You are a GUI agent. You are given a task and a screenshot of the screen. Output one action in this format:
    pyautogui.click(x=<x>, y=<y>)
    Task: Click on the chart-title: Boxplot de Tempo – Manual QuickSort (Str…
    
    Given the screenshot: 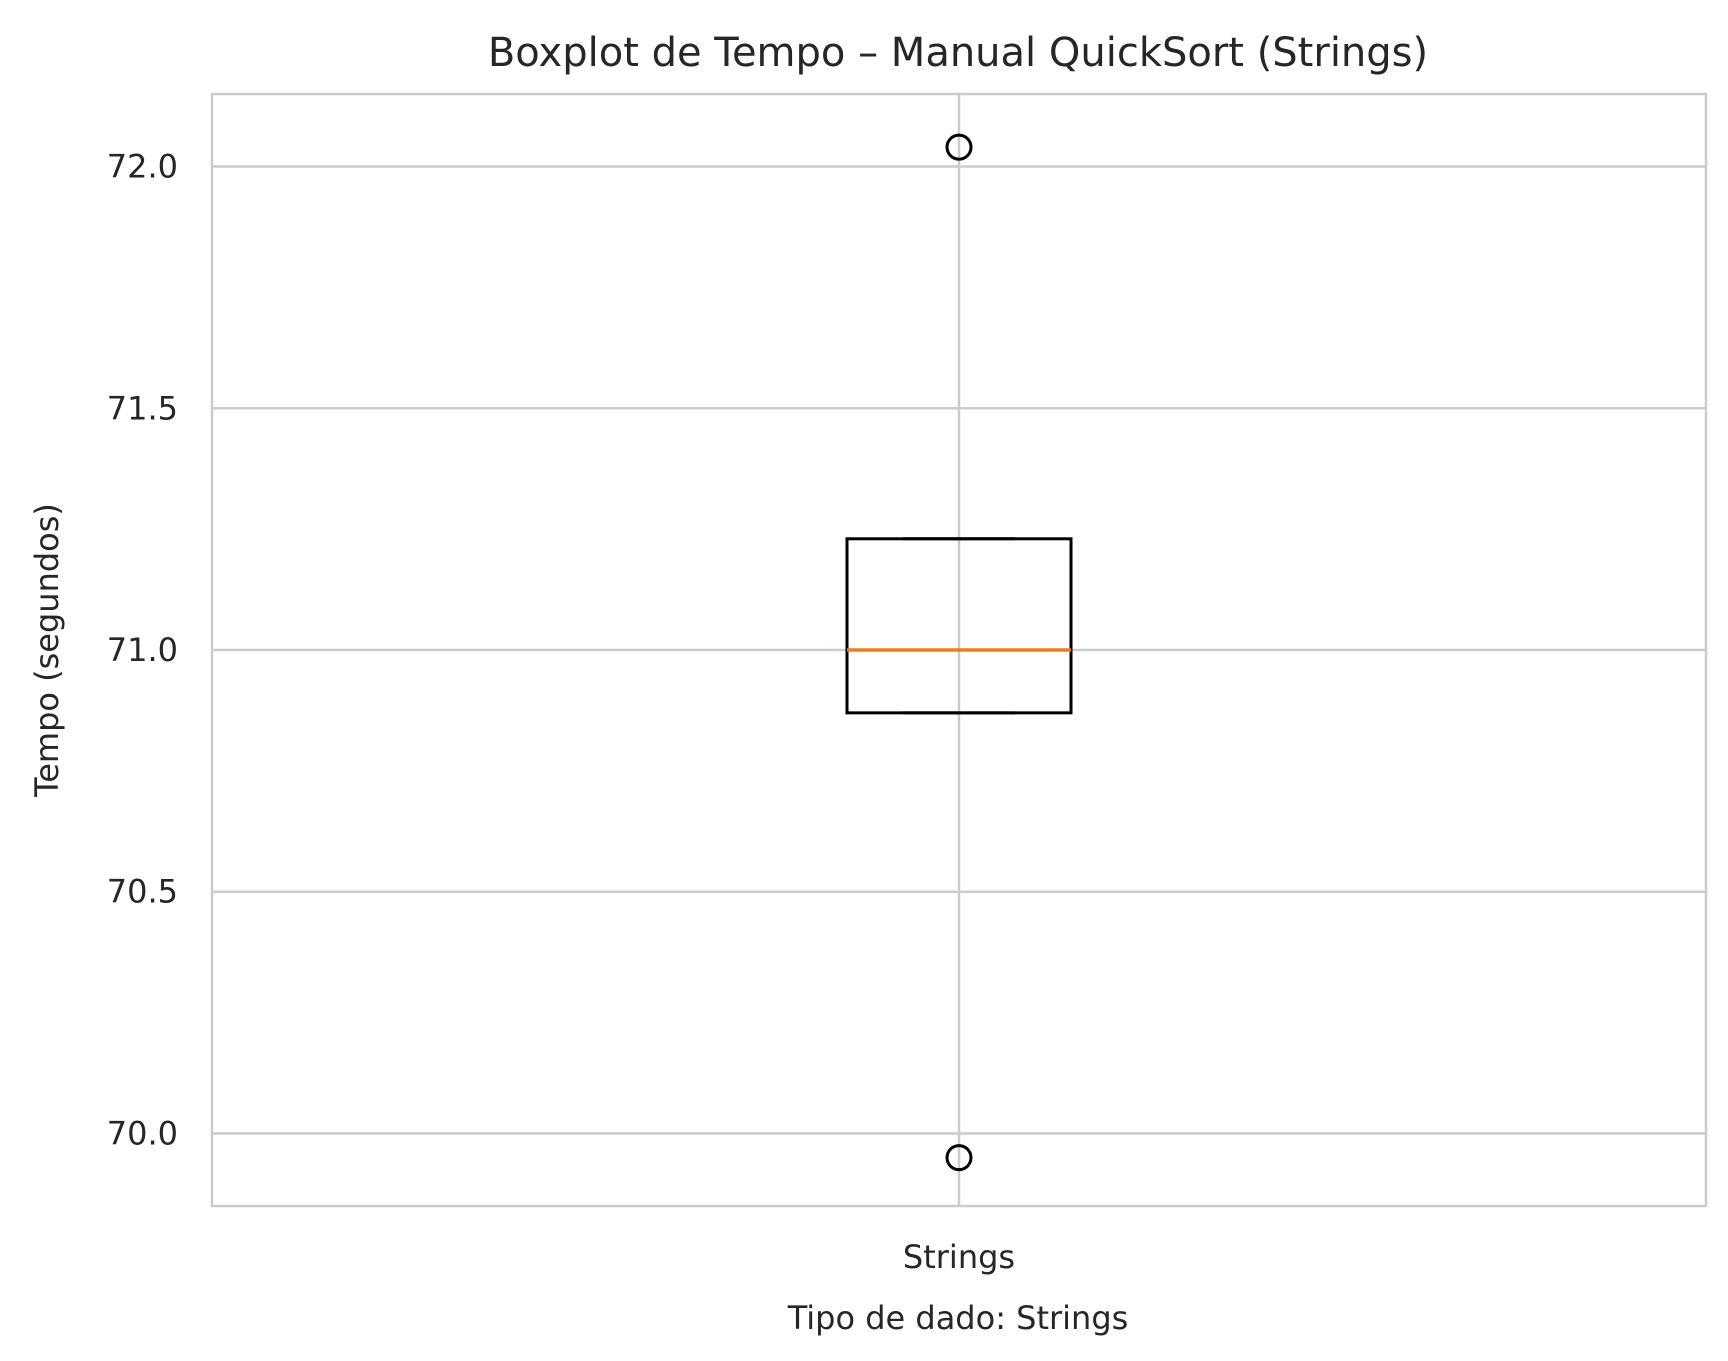 What is the action you would take?
    pyautogui.click(x=958, y=53)
    